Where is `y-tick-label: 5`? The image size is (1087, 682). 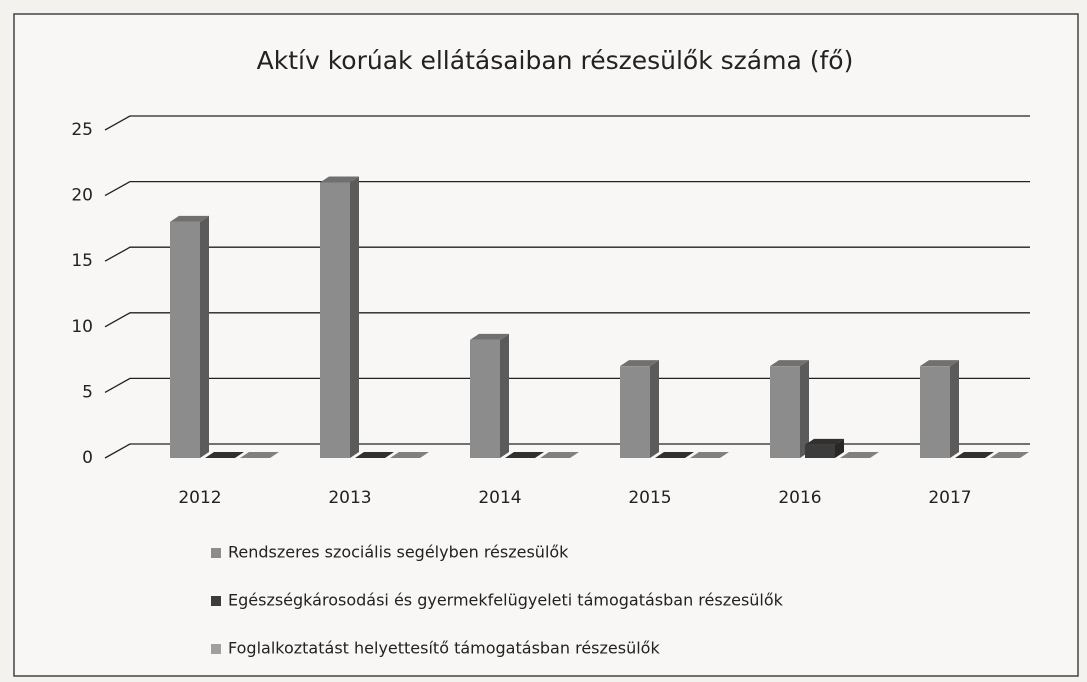 y-tick-label: 5 is located at coordinates (87, 392).